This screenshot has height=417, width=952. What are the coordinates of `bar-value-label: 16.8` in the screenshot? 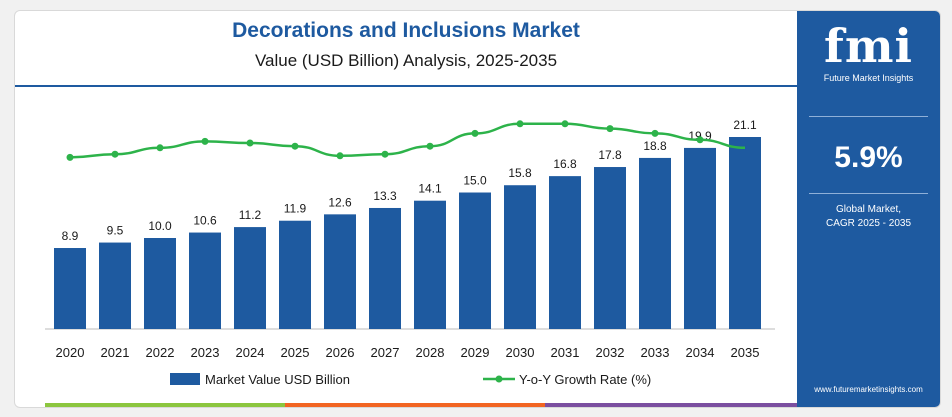 It's located at (565, 164).